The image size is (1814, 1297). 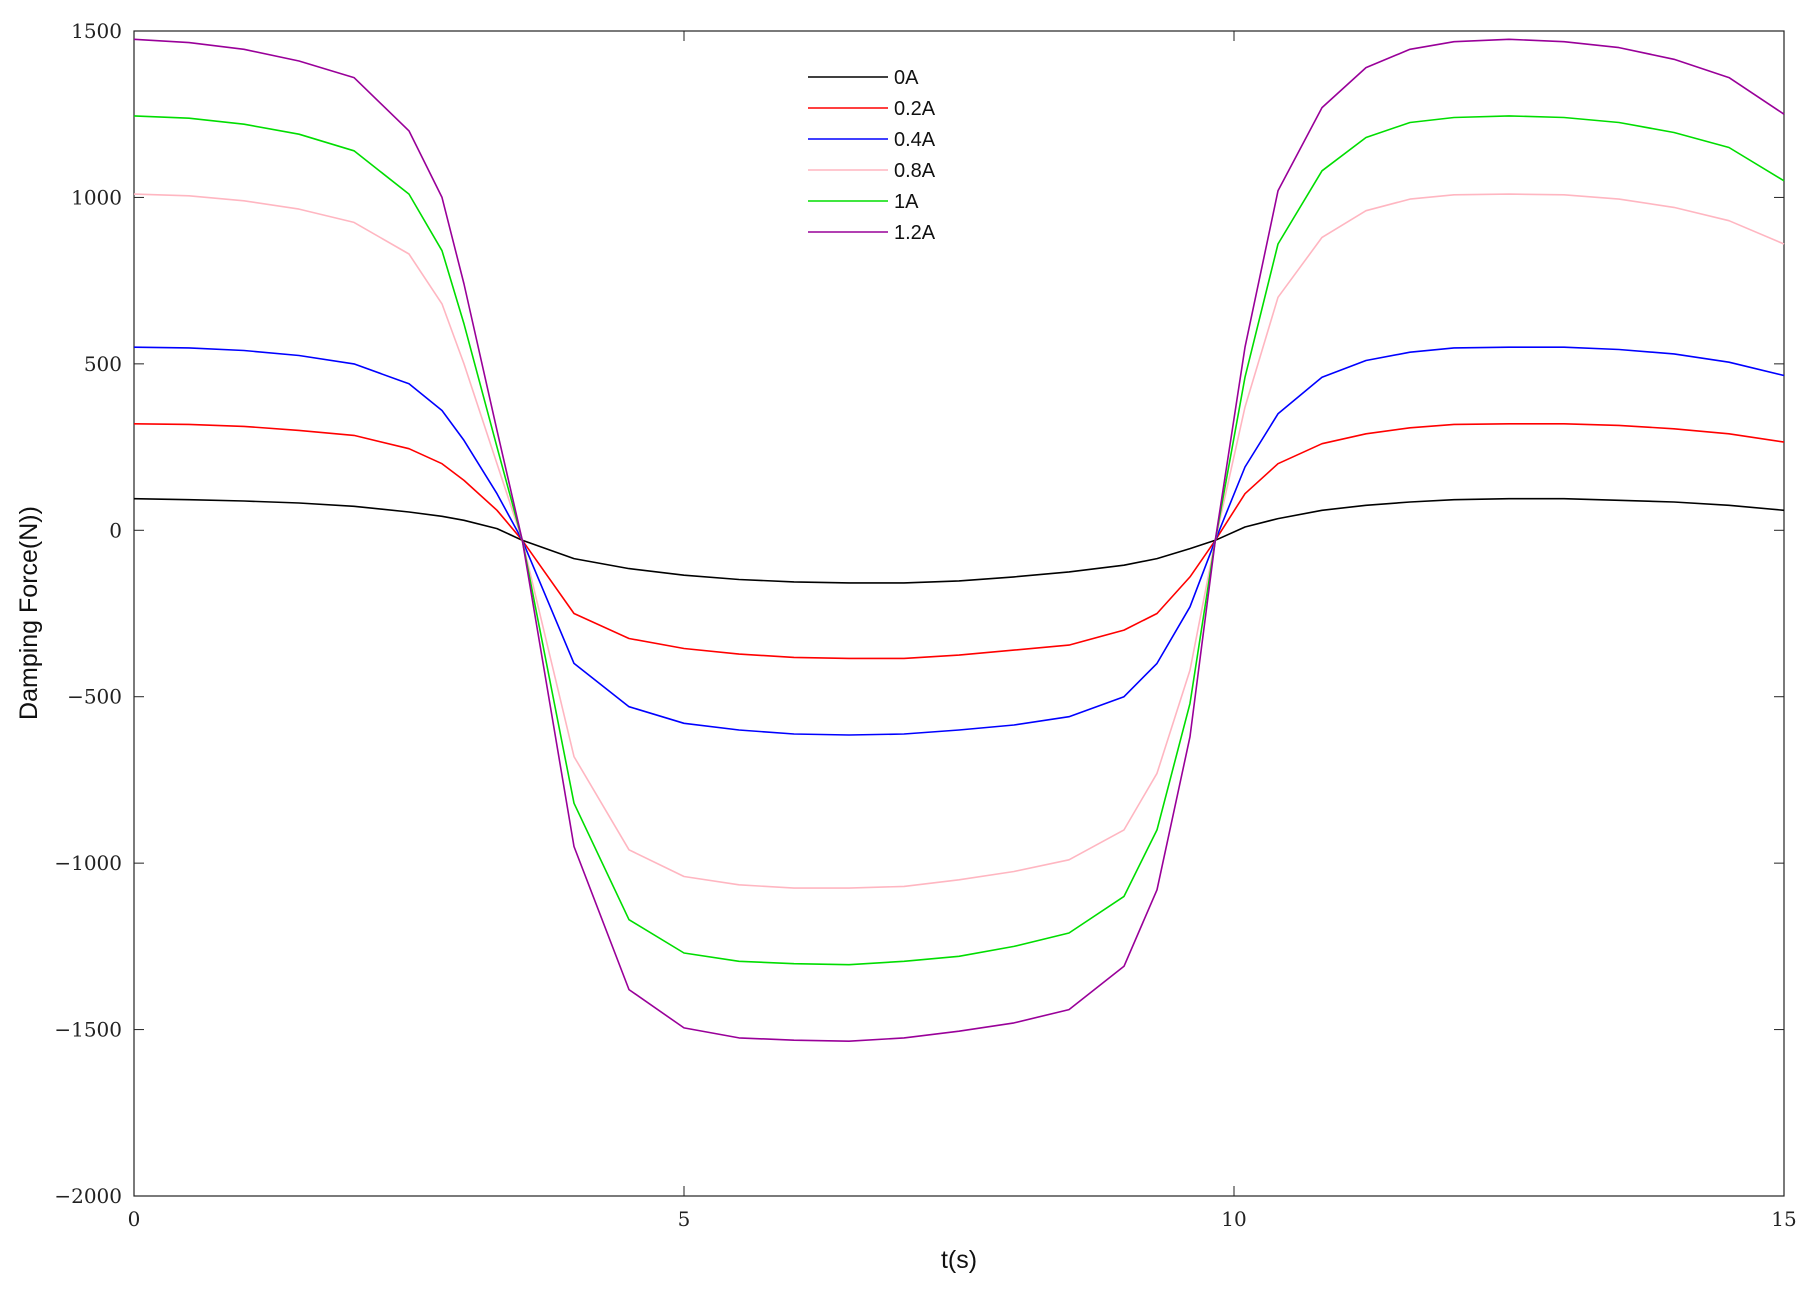 I want to click on legend-label: 1.2A, so click(x=915, y=233).